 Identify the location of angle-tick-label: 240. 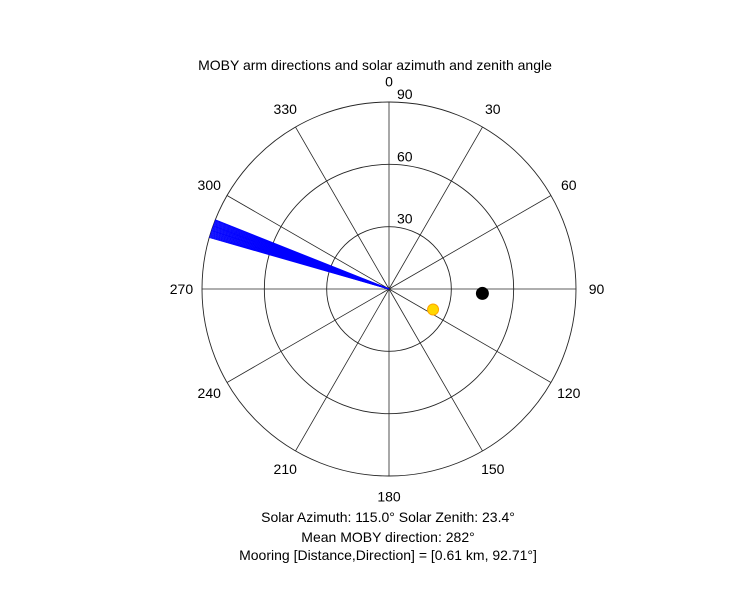
(210, 393).